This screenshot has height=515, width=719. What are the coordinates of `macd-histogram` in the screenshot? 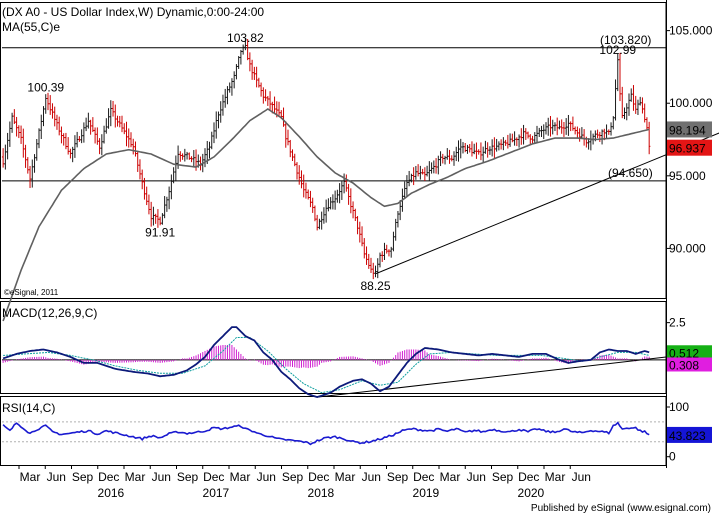 It's located at (326, 357).